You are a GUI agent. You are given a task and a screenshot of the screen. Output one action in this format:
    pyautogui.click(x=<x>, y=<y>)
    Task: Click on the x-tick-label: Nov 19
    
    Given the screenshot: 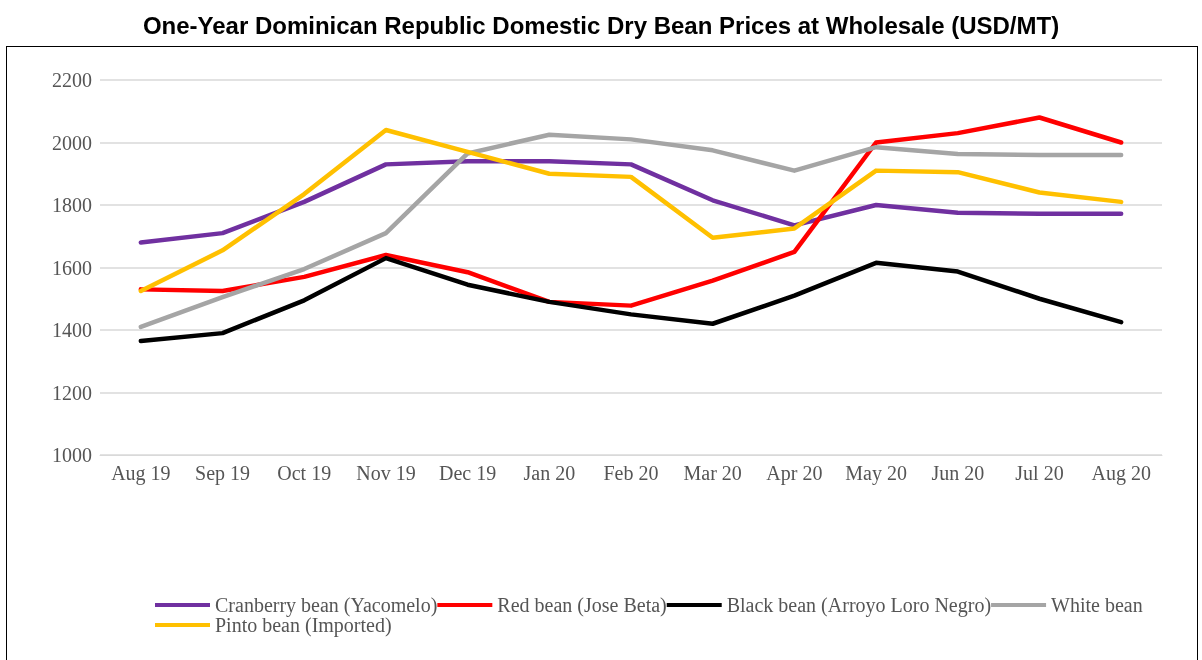 What is the action you would take?
    pyautogui.click(x=386, y=473)
    